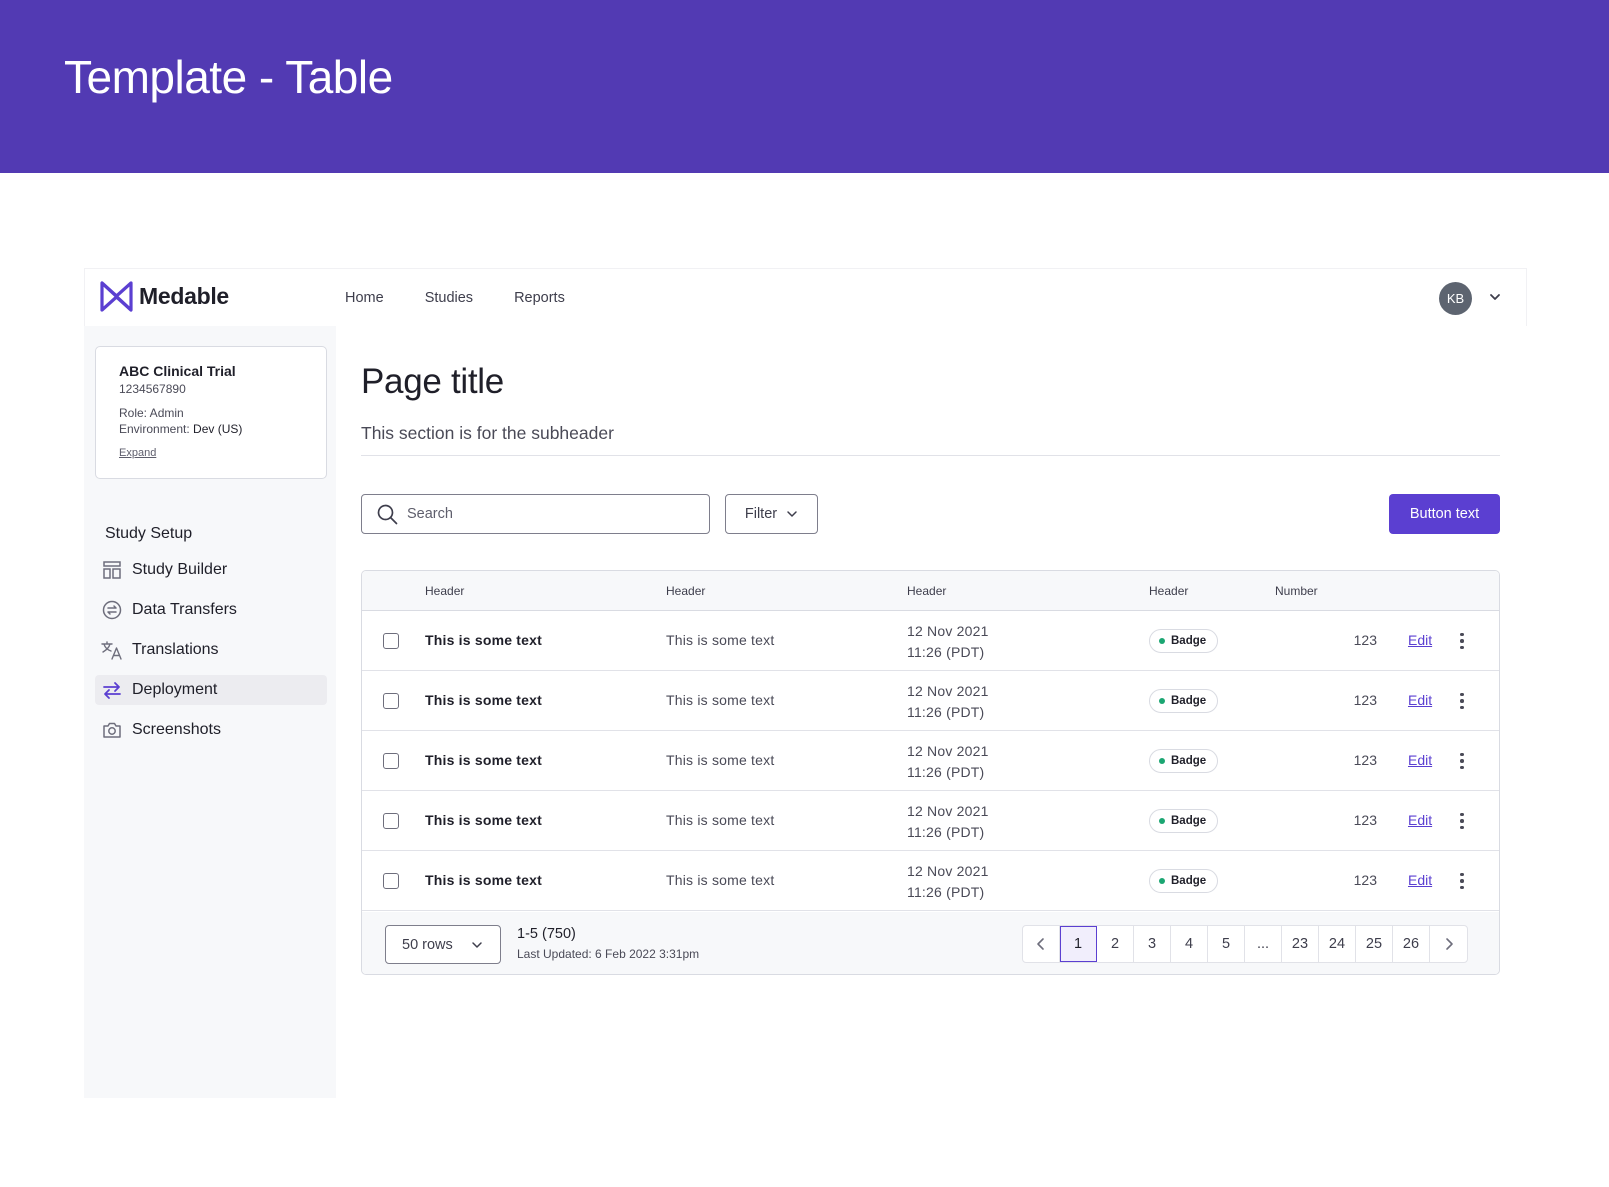  What do you see at coordinates (1448, 944) in the screenshot?
I see `next-page-chevron-right-icon` at bounding box center [1448, 944].